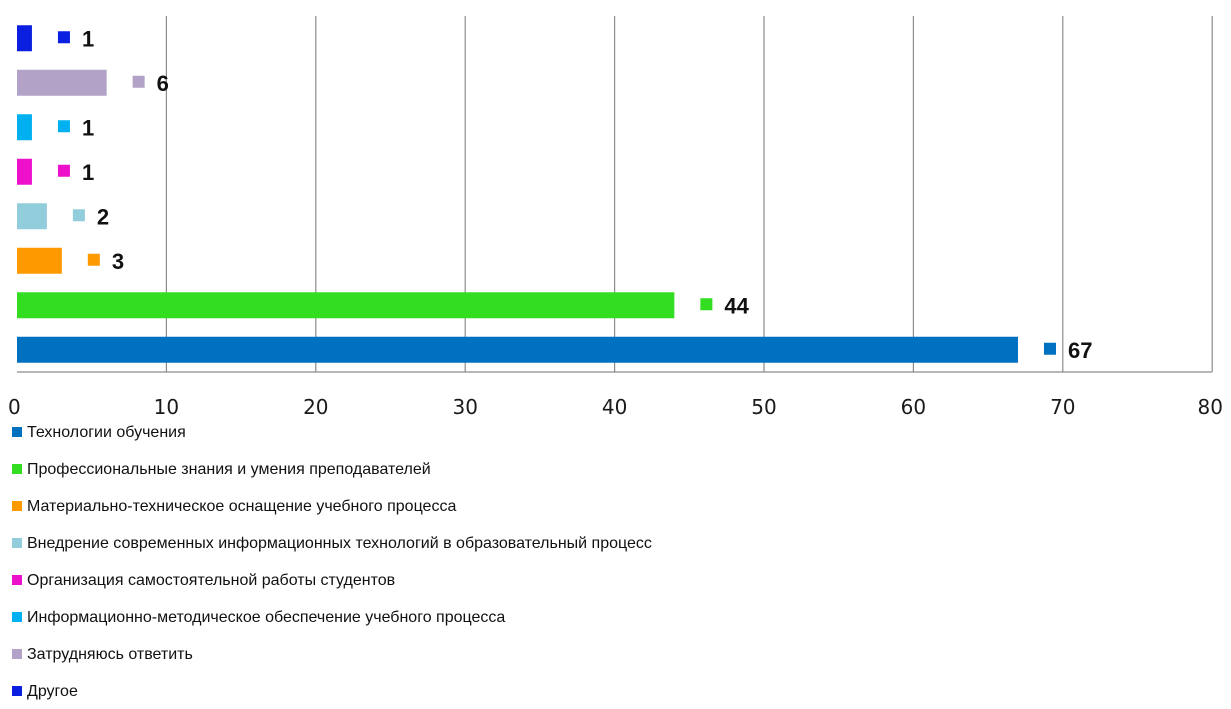 The height and width of the screenshot is (709, 1231). Describe the element at coordinates (1062, 407) in the screenshot. I see `x-tick-label-70: 70` at that location.